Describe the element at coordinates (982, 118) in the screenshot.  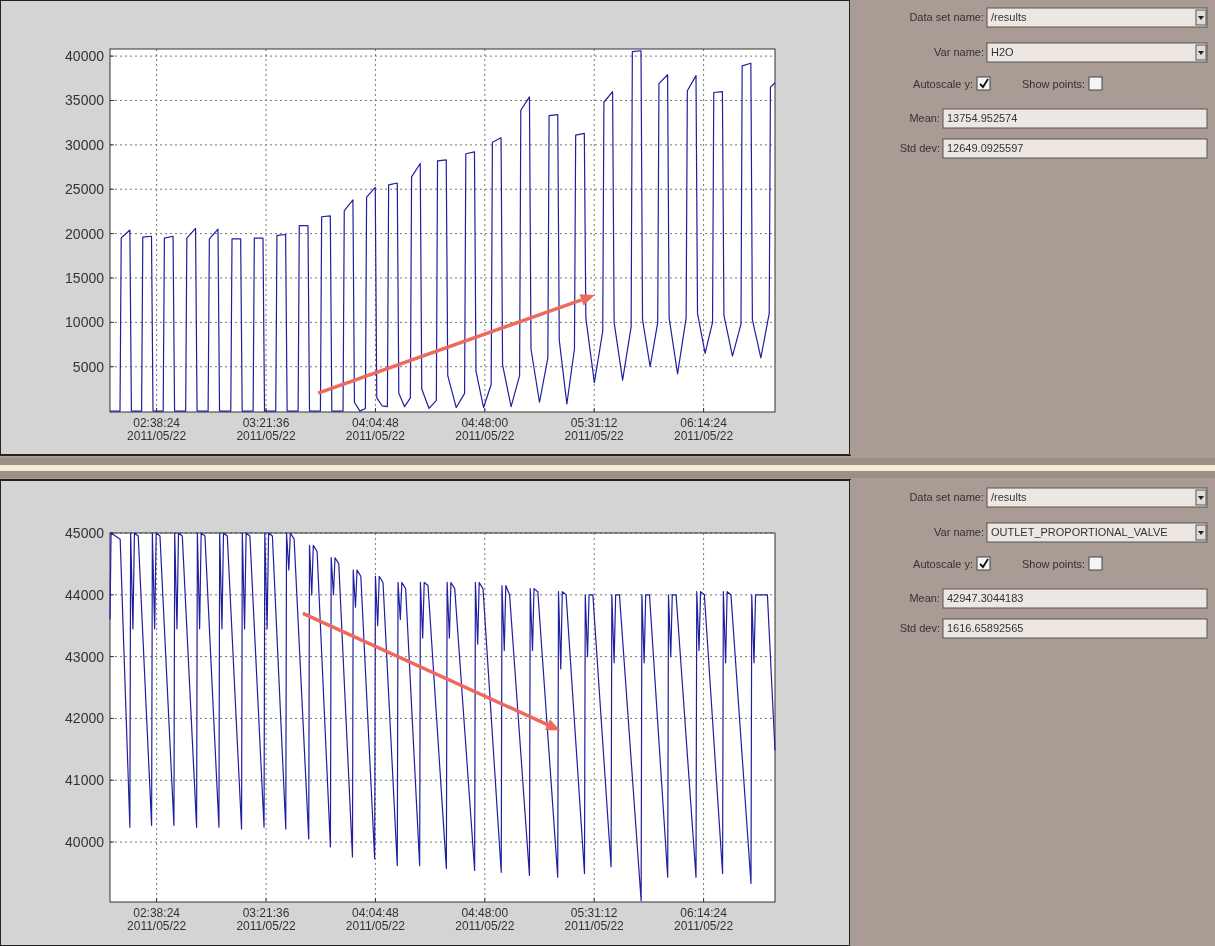
I see `text: 13754.952574` at that location.